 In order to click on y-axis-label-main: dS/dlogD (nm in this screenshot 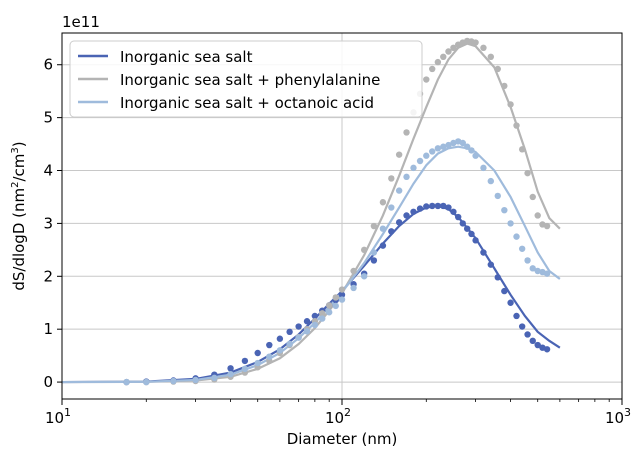, I will do `click(19, 239)`.